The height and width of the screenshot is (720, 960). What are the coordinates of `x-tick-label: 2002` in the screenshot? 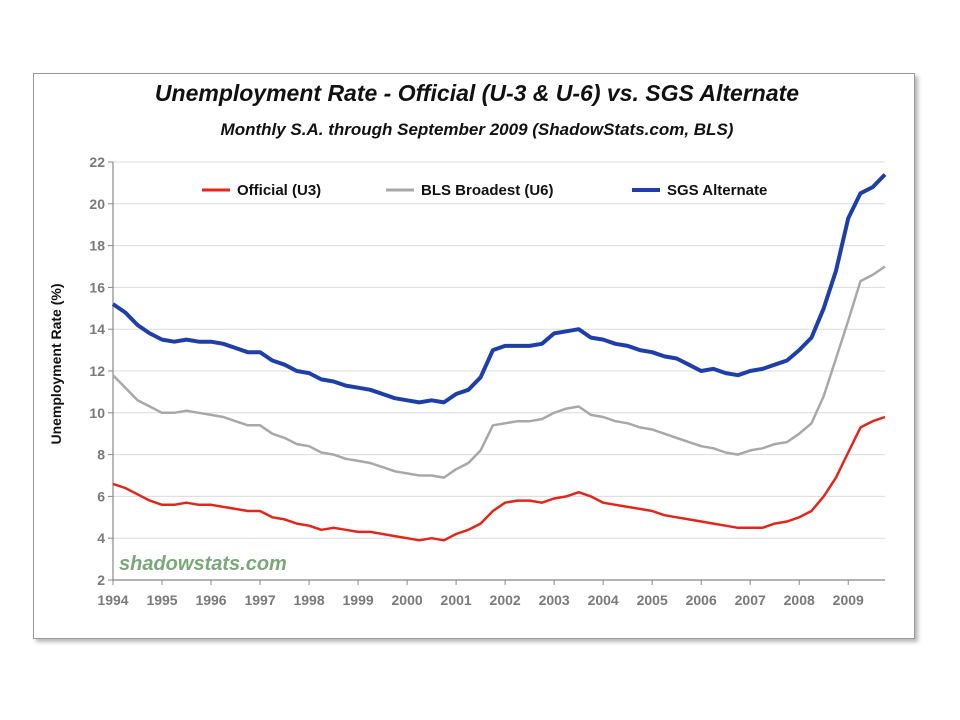 It's located at (505, 600).